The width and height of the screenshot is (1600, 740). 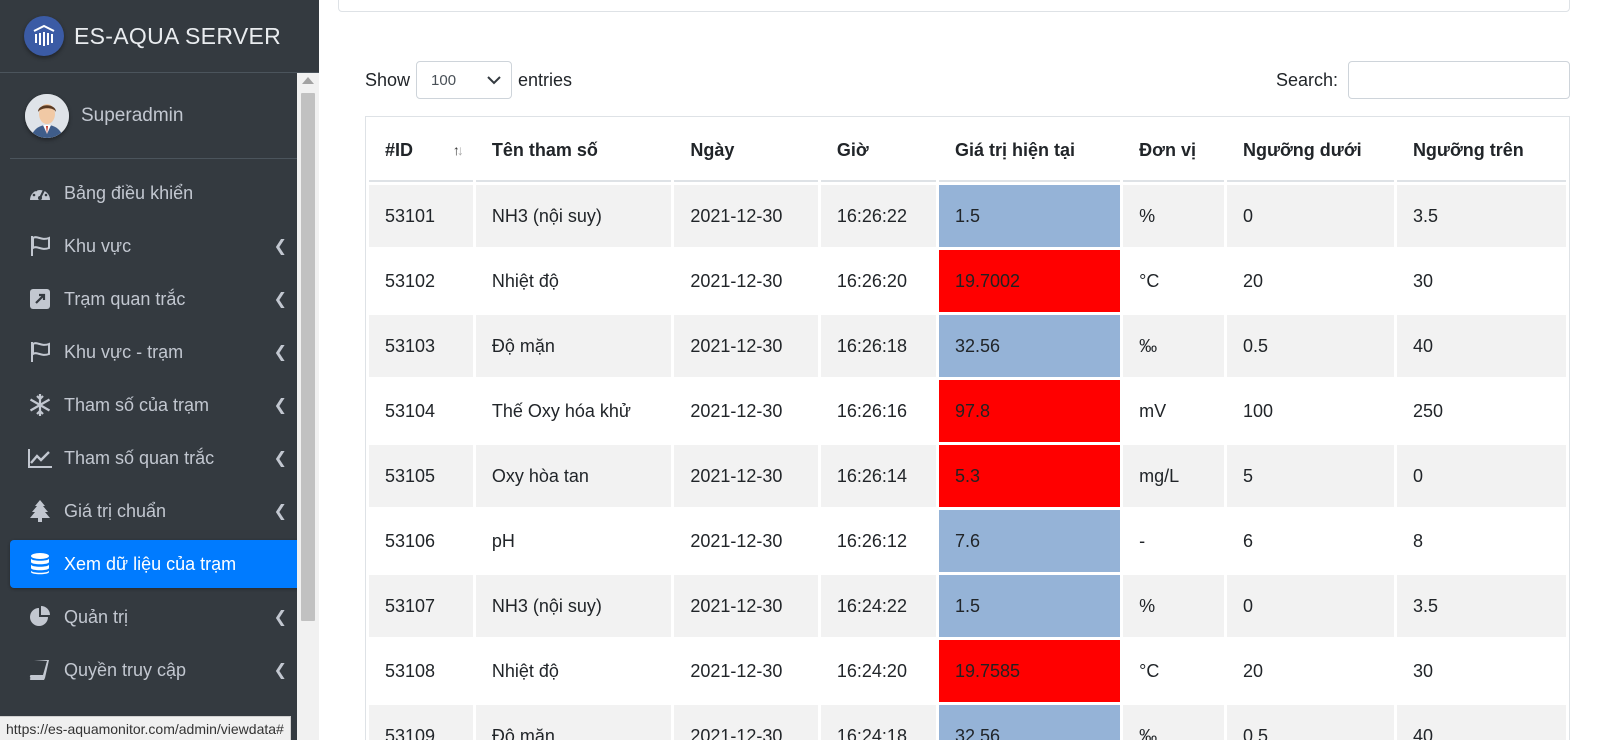 What do you see at coordinates (40, 405) in the screenshot?
I see `snowflake-icon` at bounding box center [40, 405].